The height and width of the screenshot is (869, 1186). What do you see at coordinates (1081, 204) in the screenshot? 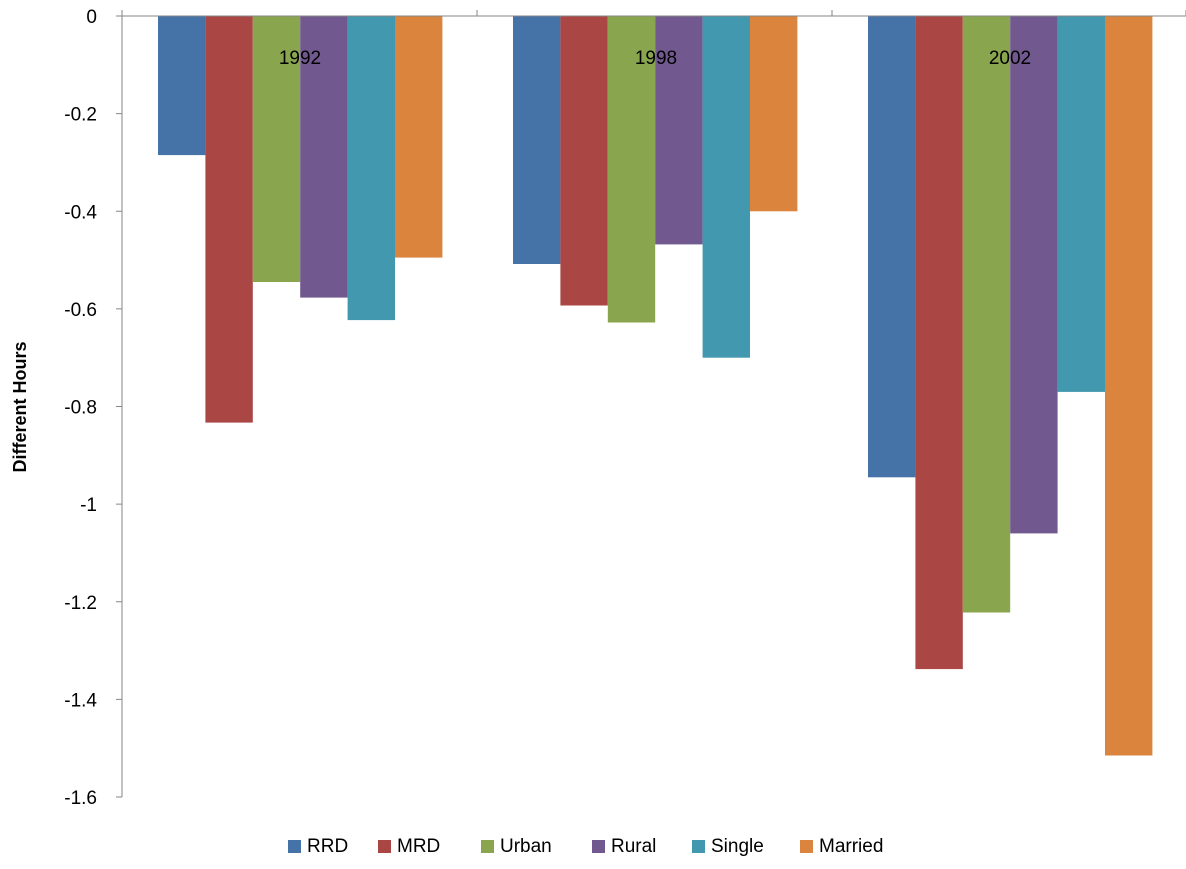
I see `bar-single-2002` at bounding box center [1081, 204].